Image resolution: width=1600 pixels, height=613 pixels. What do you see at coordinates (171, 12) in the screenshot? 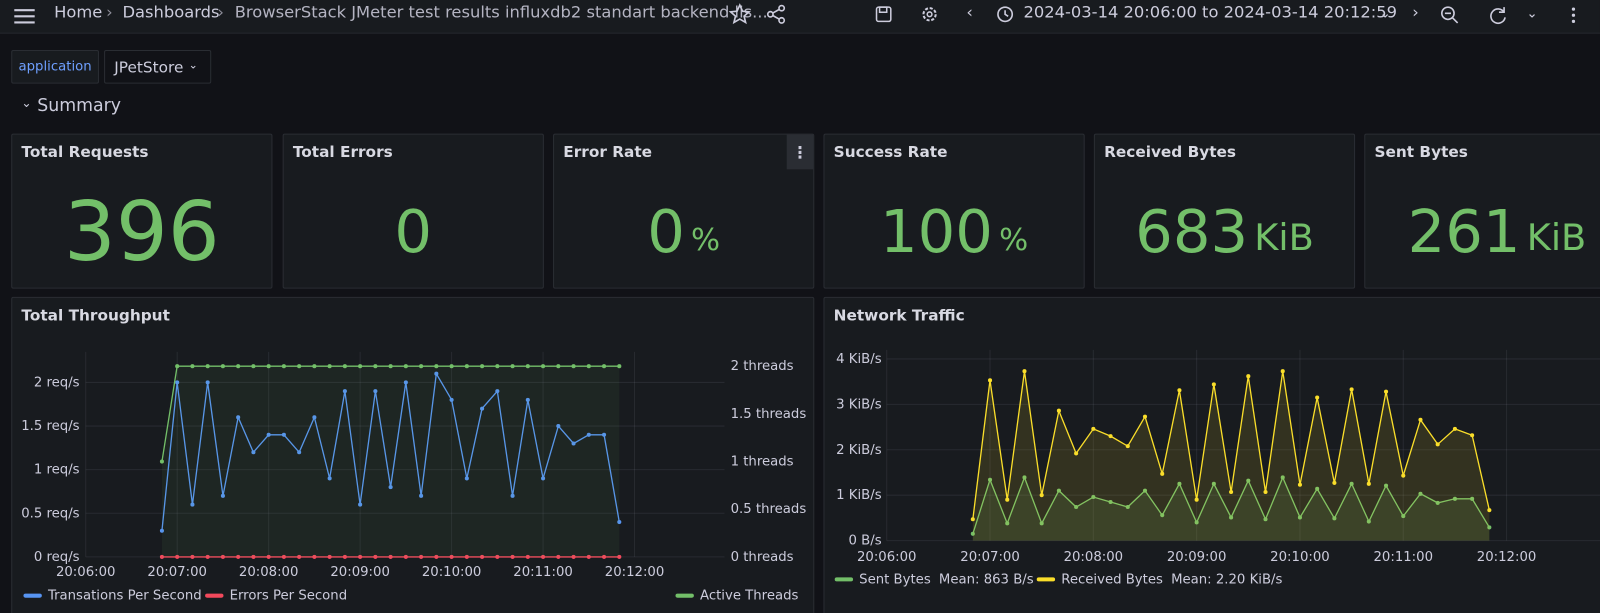
I see `breadcrumb-dashboards: Dashboards` at bounding box center [171, 12].